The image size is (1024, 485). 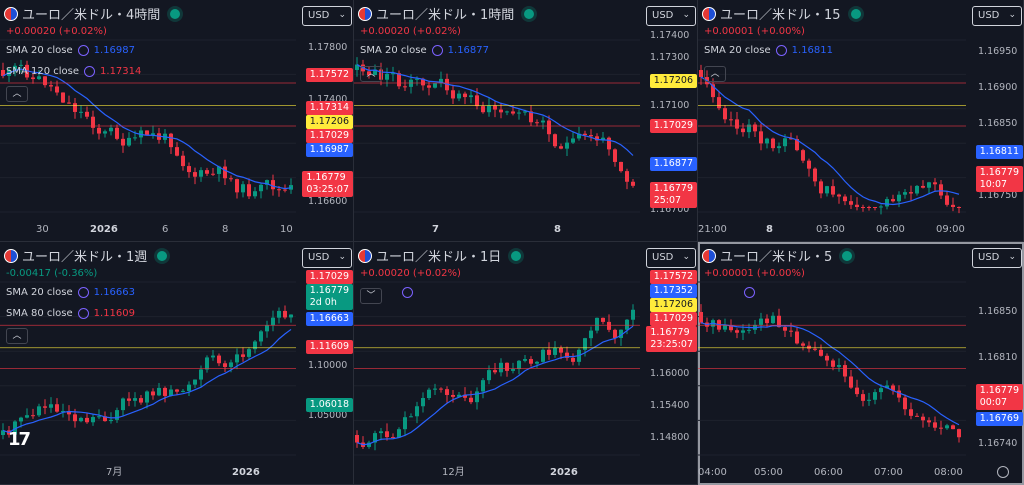 I want to click on y-tick: 1.14800, so click(x=670, y=437).